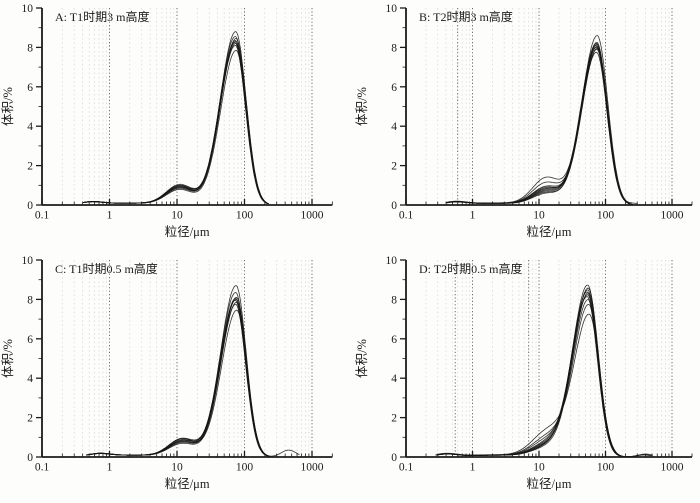  Describe the element at coordinates (106, 268) in the screenshot. I see `panel-C-title: C: T1时期0.5 m高度` at that location.